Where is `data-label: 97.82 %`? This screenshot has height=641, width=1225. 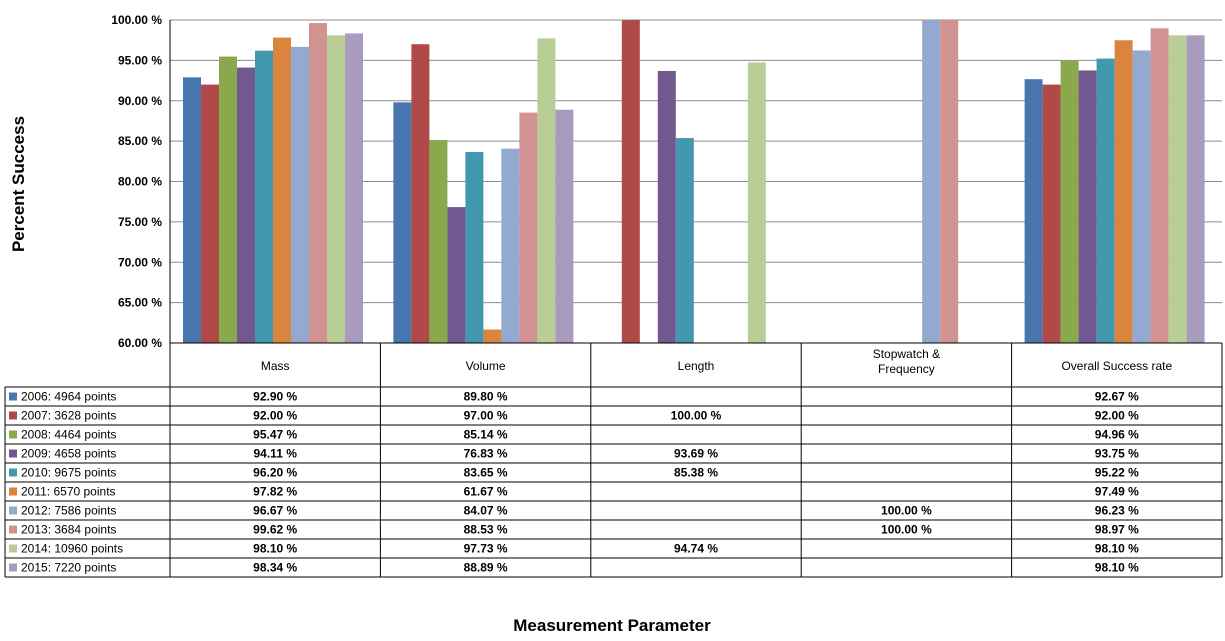
data-label: 97.82 % is located at coordinates (275, 492).